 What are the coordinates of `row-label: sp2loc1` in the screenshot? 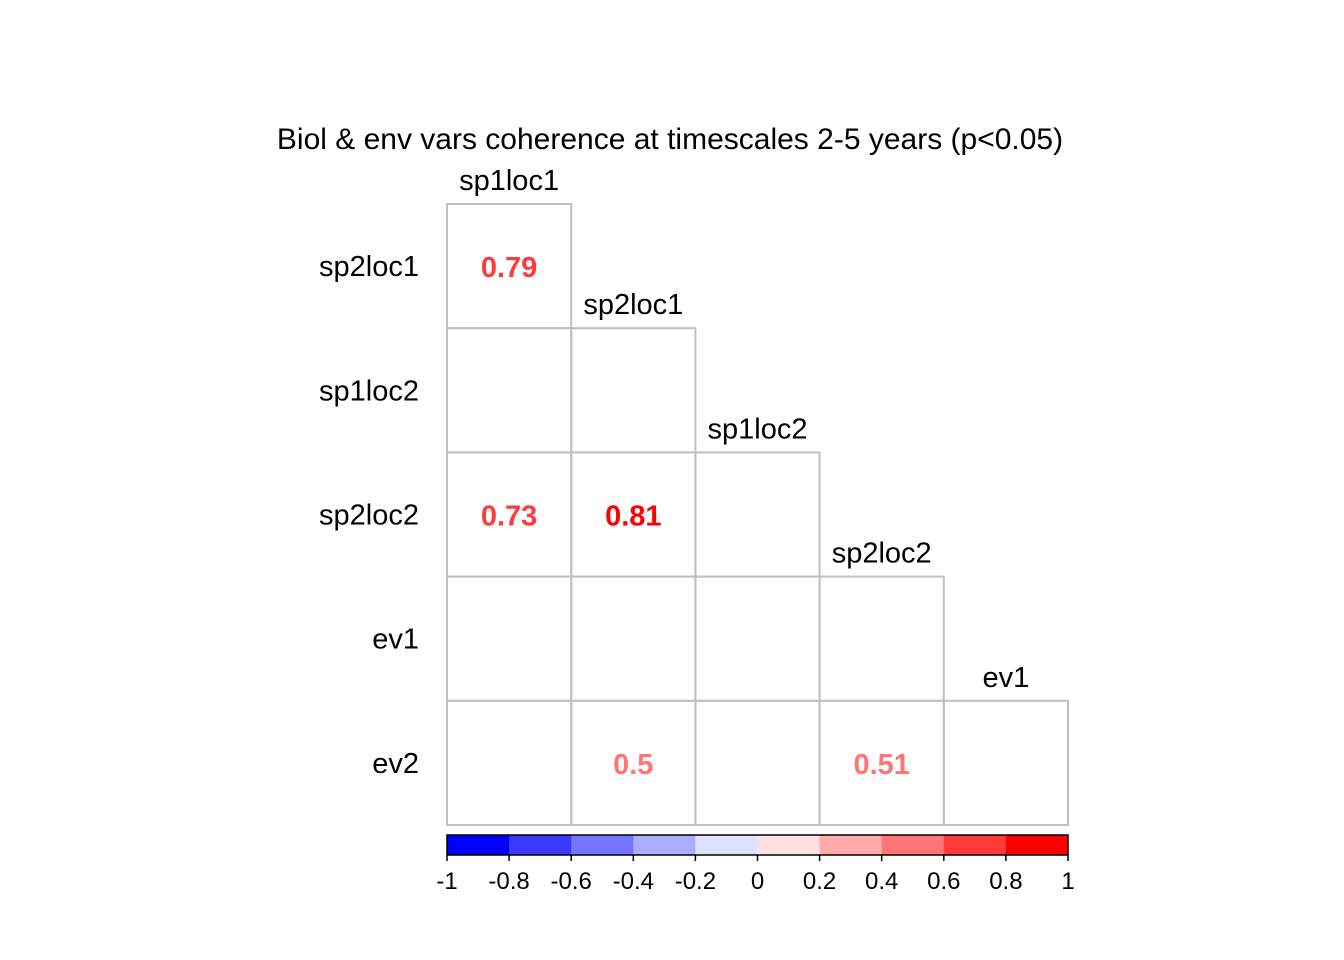 It's located at (369, 267).